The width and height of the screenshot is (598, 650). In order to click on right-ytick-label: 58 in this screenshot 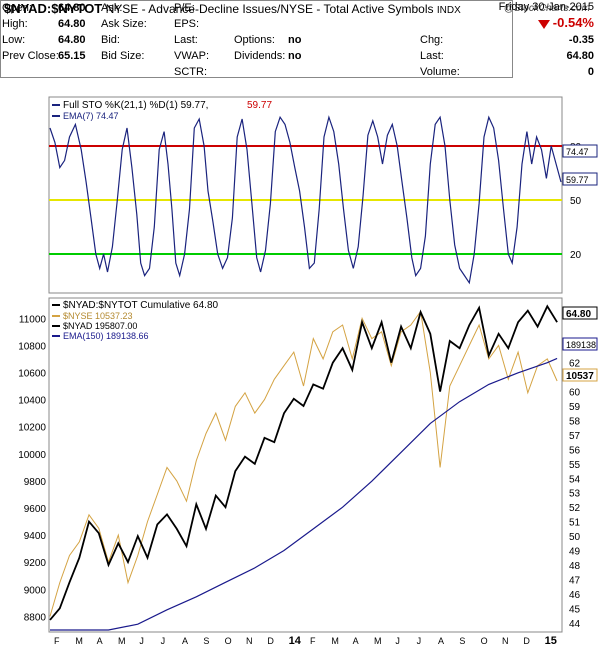, I will do `click(575, 421)`.